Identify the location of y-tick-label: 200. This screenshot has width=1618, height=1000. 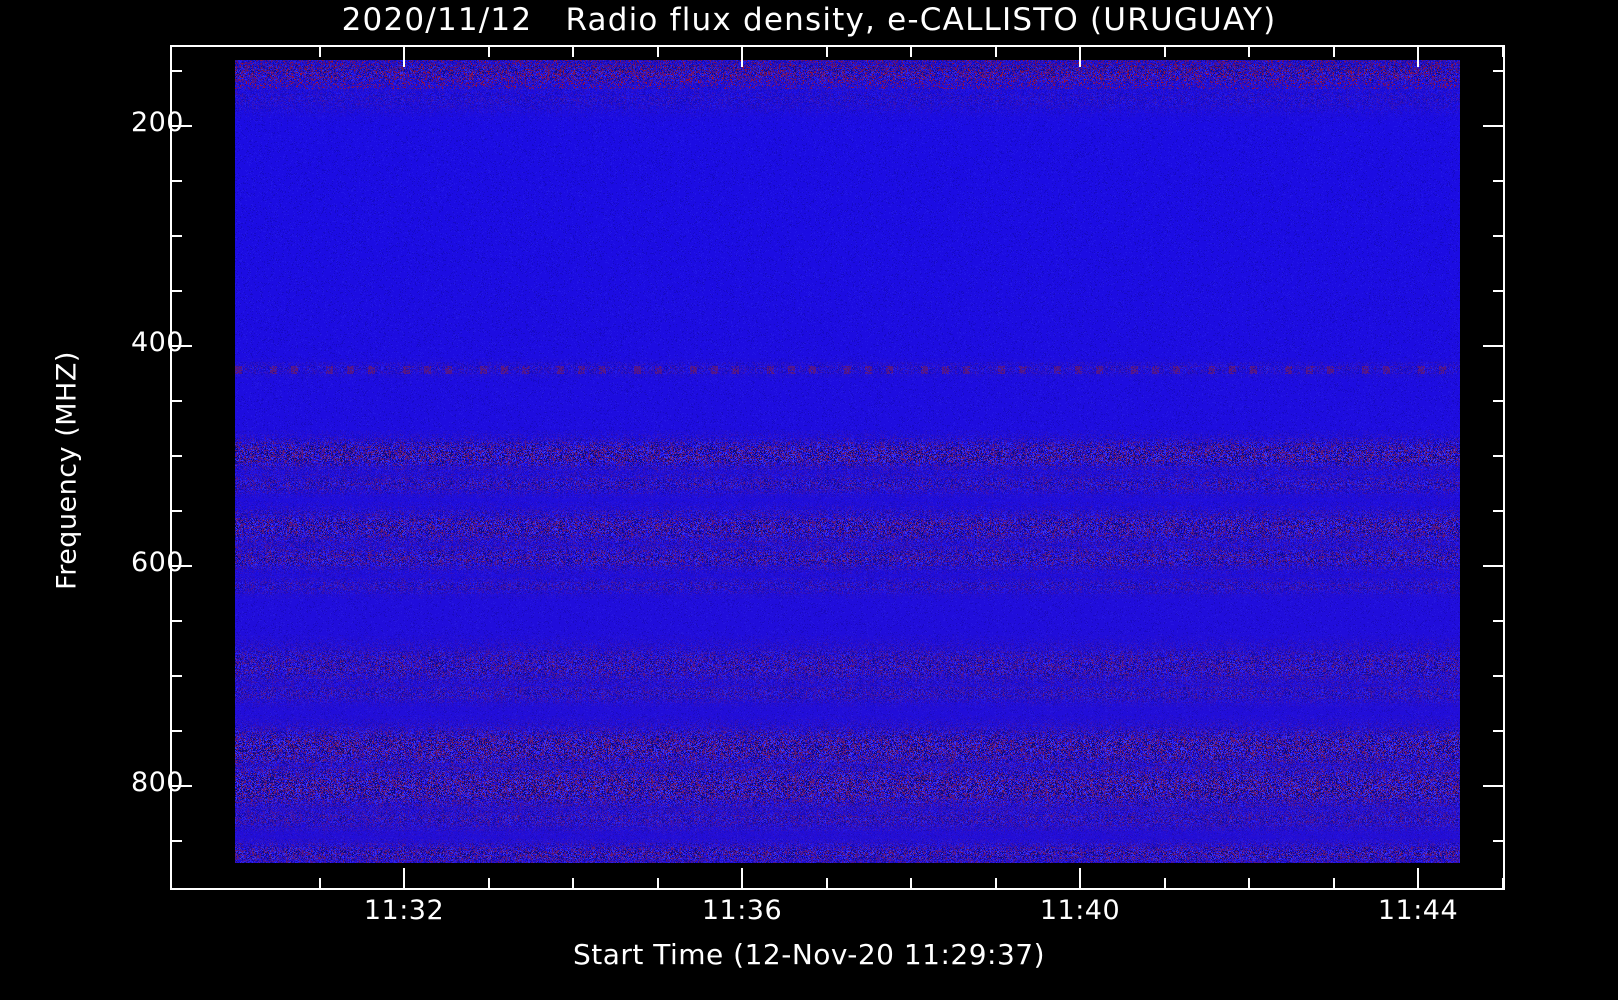
(157, 122).